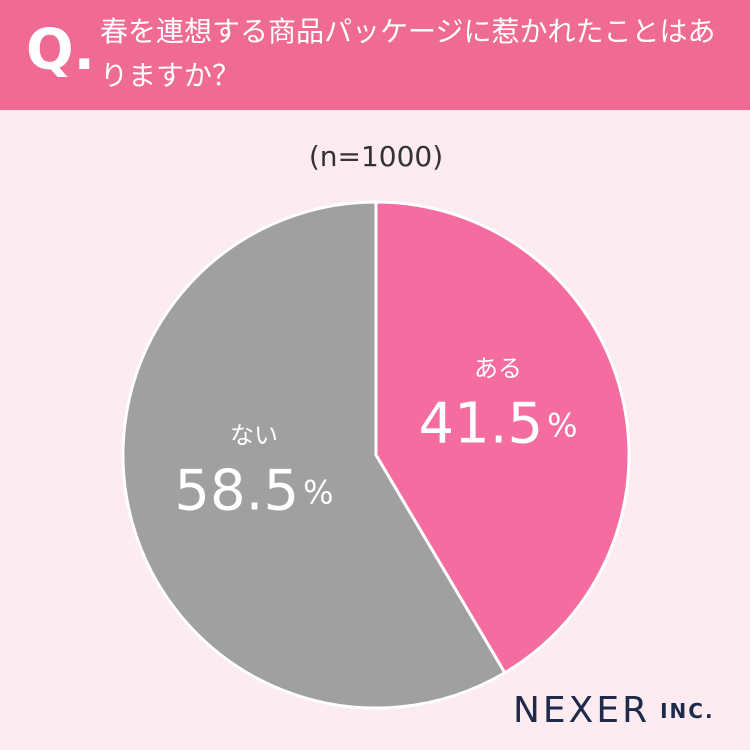 This screenshot has width=750, height=750. What do you see at coordinates (408, 53) in the screenshot?
I see `chart-title: 春を連想する商品パッケージに惹かれたことはありますか？` at bounding box center [408, 53].